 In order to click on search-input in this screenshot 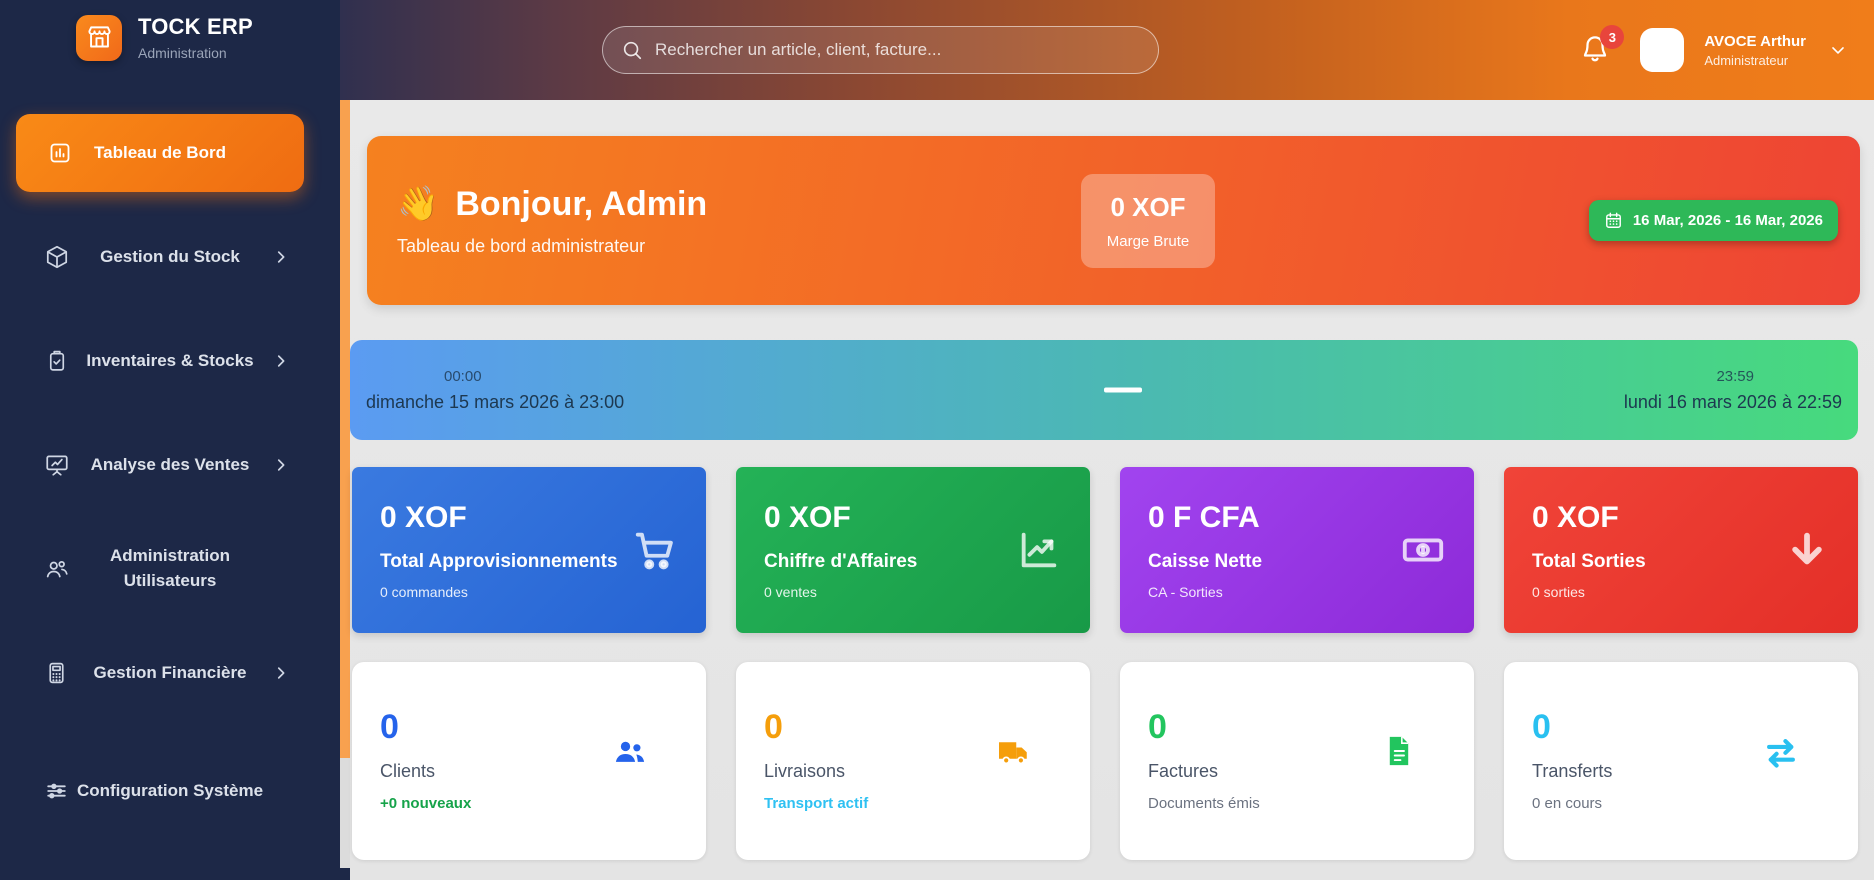, I will do `click(897, 50)`.